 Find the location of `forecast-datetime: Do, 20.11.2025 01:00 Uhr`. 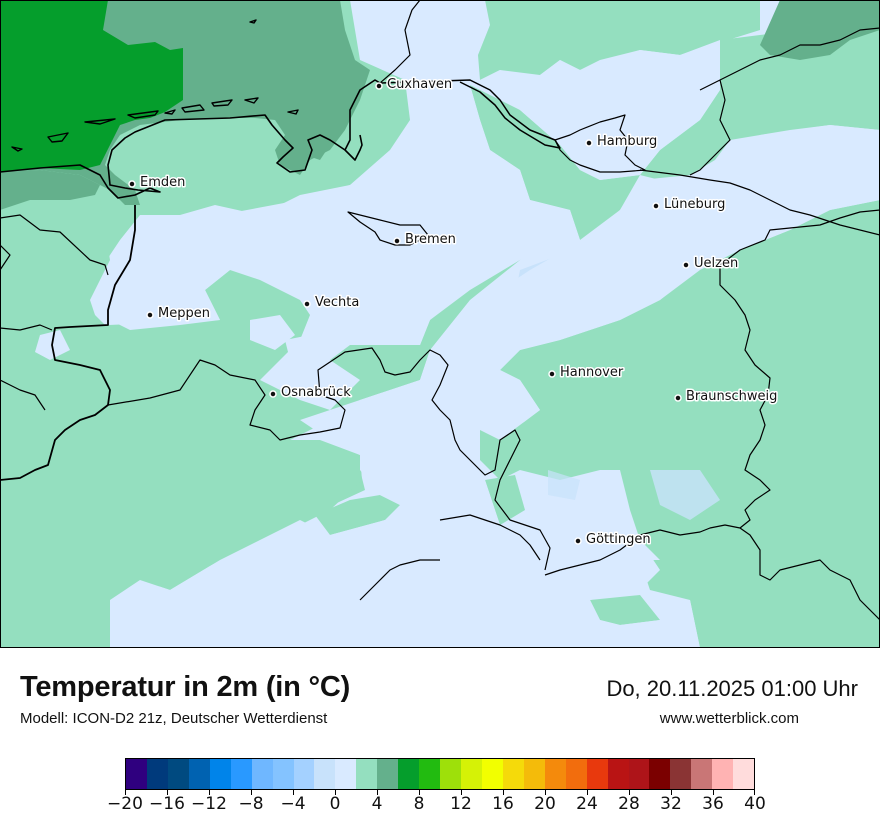

forecast-datetime: Do, 20.11.2025 01:00 Uhr is located at coordinates (732, 688).